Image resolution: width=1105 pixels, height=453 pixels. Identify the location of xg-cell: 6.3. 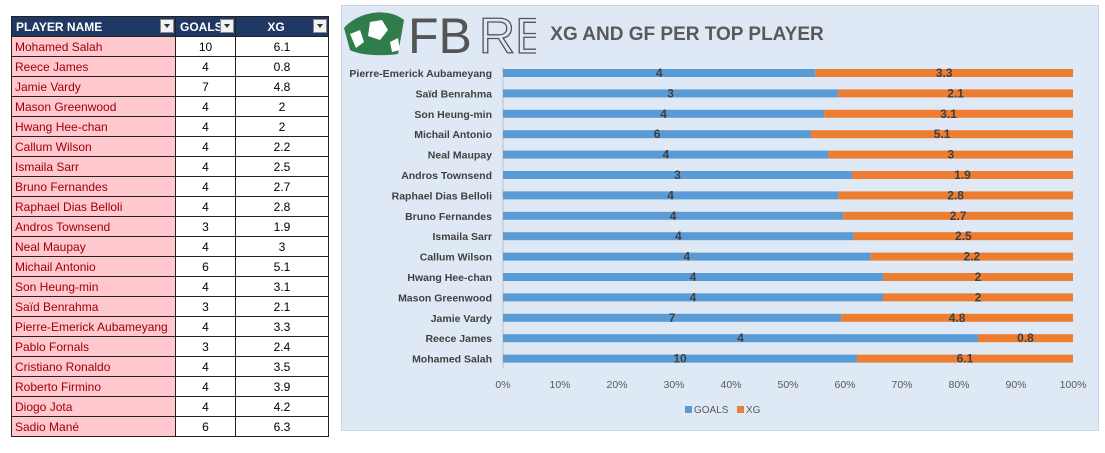
(282, 426).